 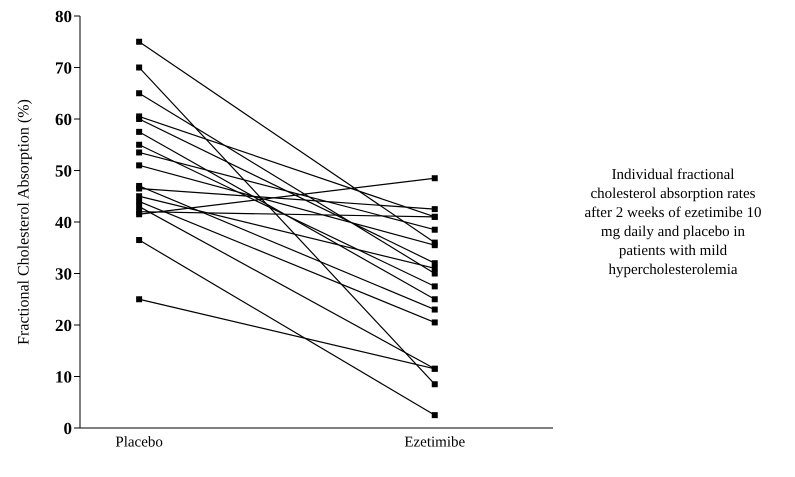 What do you see at coordinates (672, 223) in the screenshot?
I see `text: Individual fractional cholesterol absorption rates after 2 weeks of ezetimibe 10 mg daily and placebo in patients with mild hypercholesterolemia` at bounding box center [672, 223].